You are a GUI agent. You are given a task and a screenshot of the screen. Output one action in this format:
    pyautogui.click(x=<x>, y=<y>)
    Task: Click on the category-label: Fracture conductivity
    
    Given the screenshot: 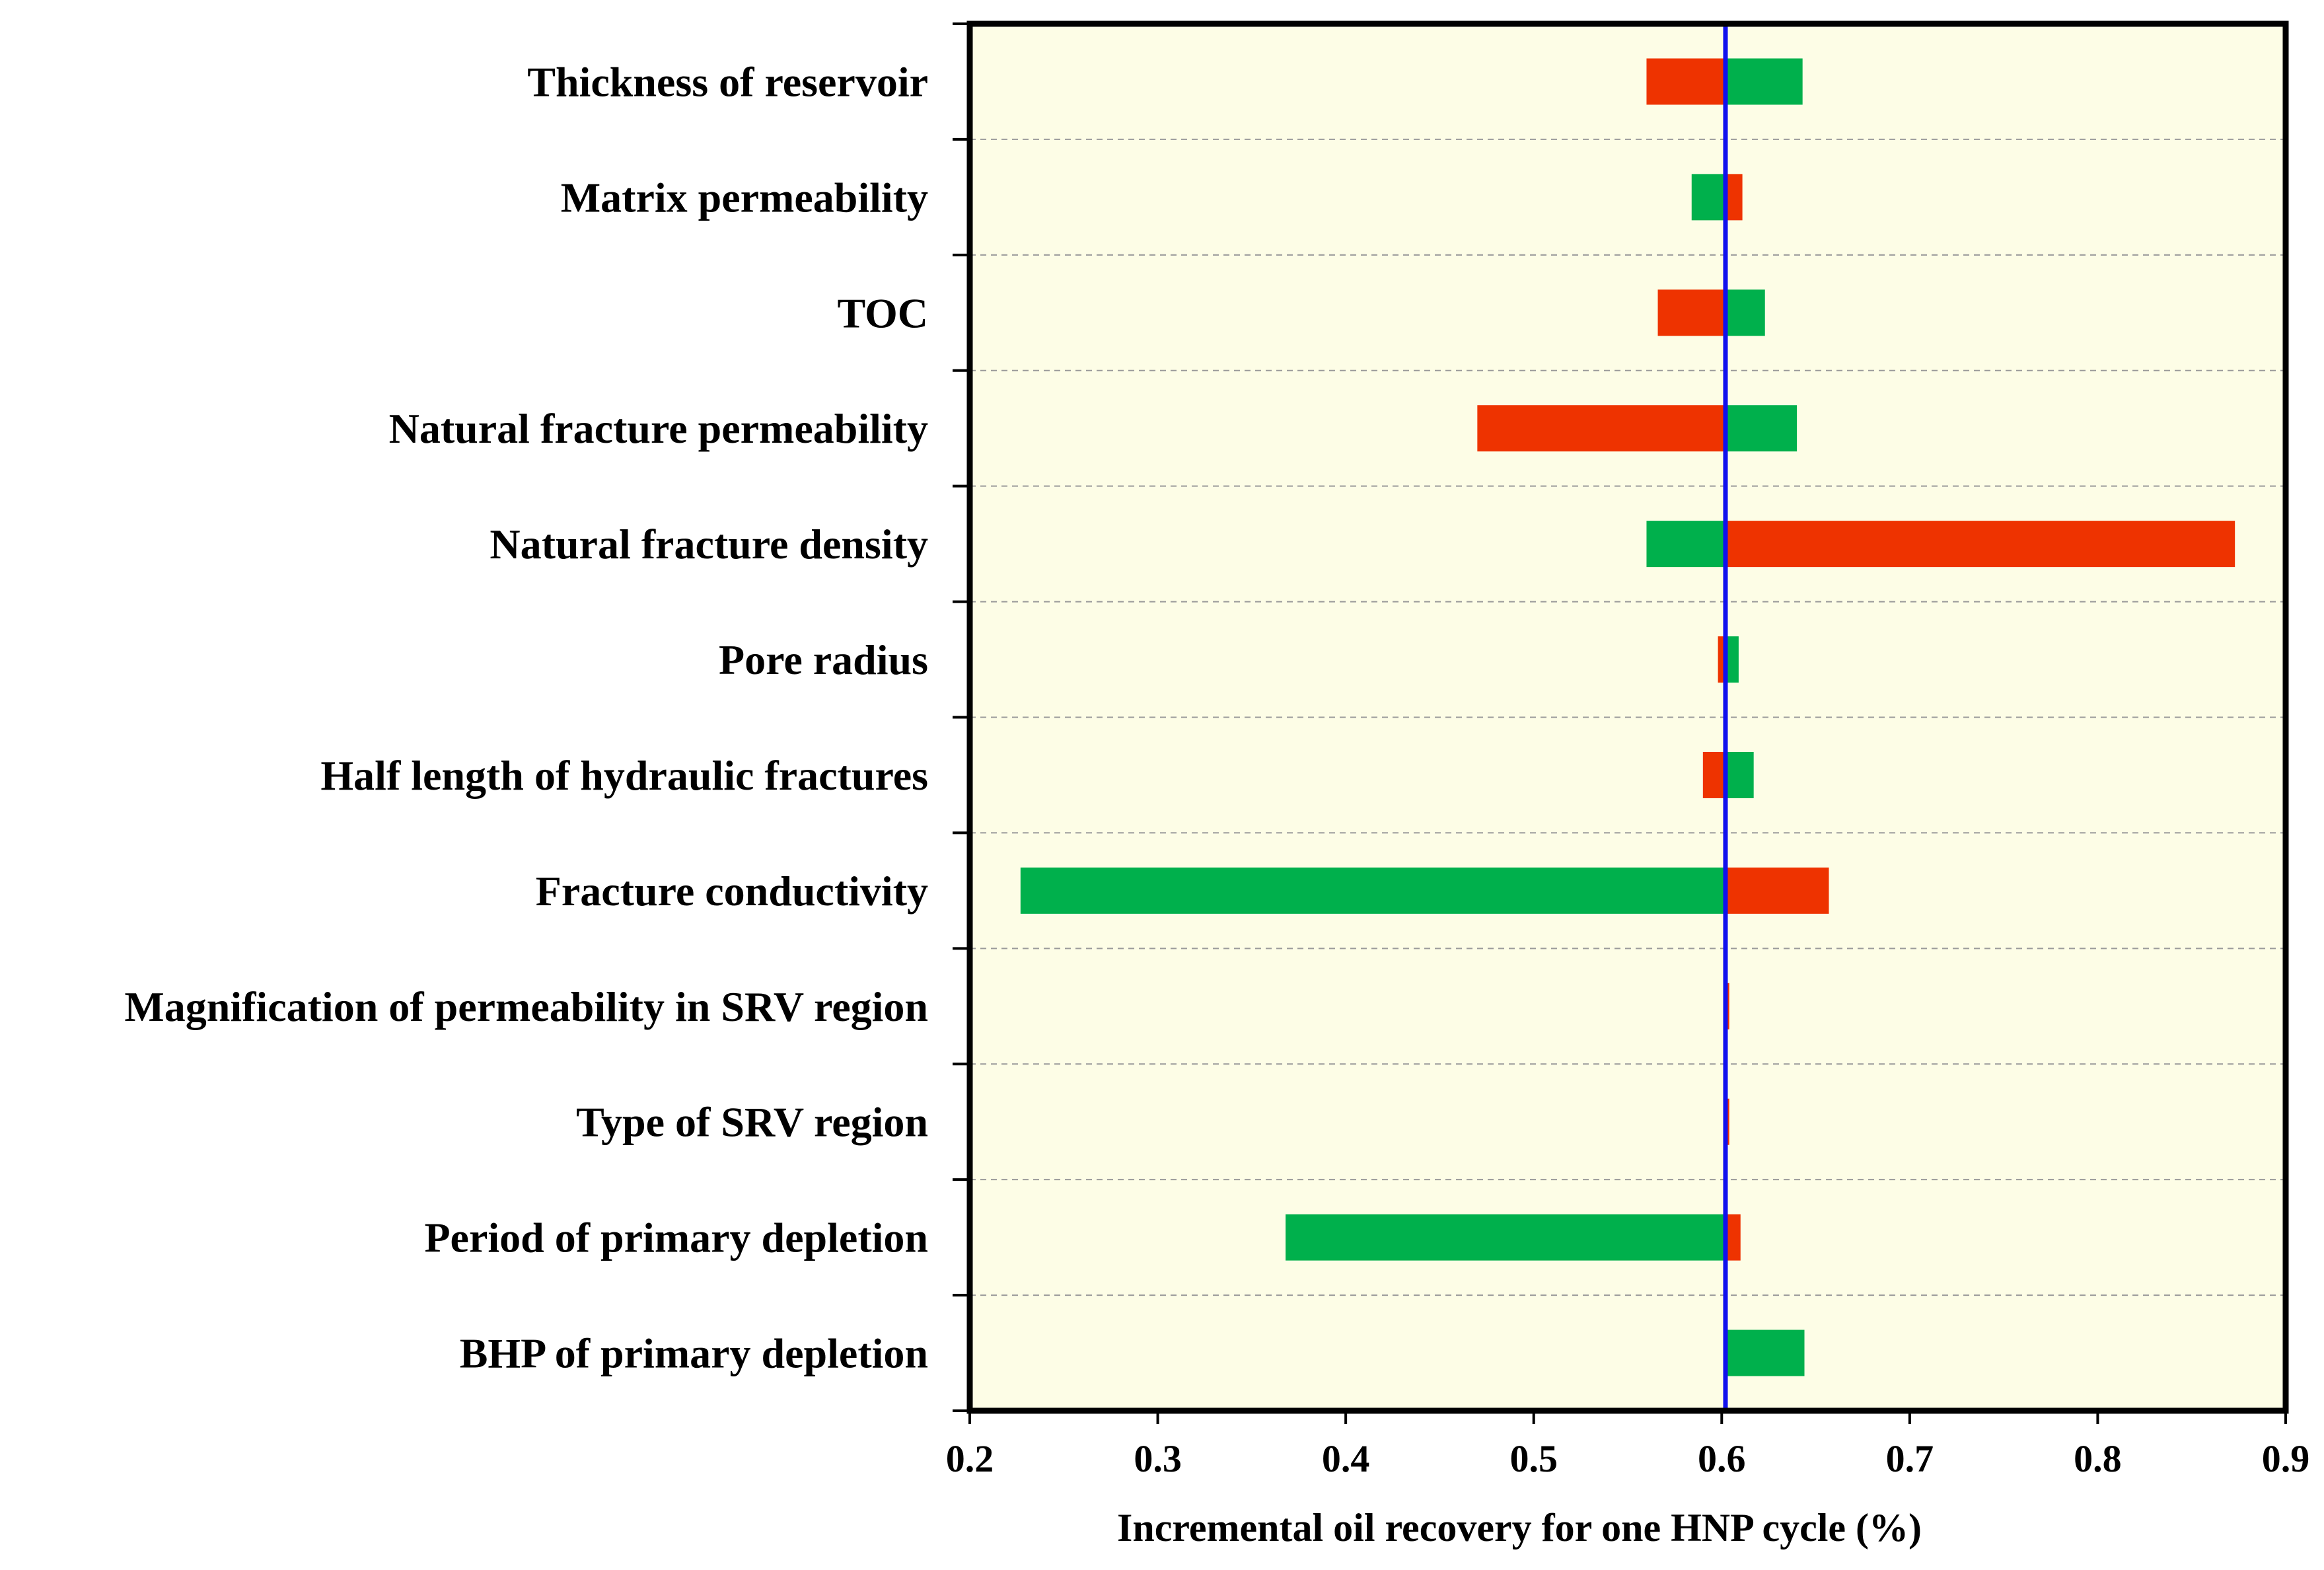 What is the action you would take?
    pyautogui.click(x=732, y=892)
    